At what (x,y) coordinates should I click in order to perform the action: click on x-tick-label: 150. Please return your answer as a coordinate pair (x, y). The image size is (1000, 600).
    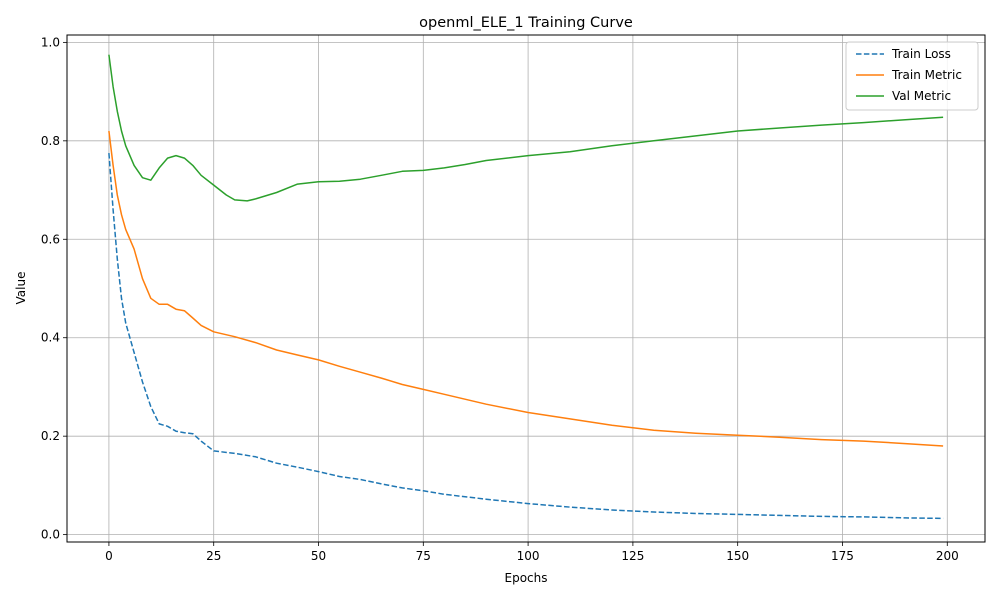
    Looking at the image, I should click on (737, 556).